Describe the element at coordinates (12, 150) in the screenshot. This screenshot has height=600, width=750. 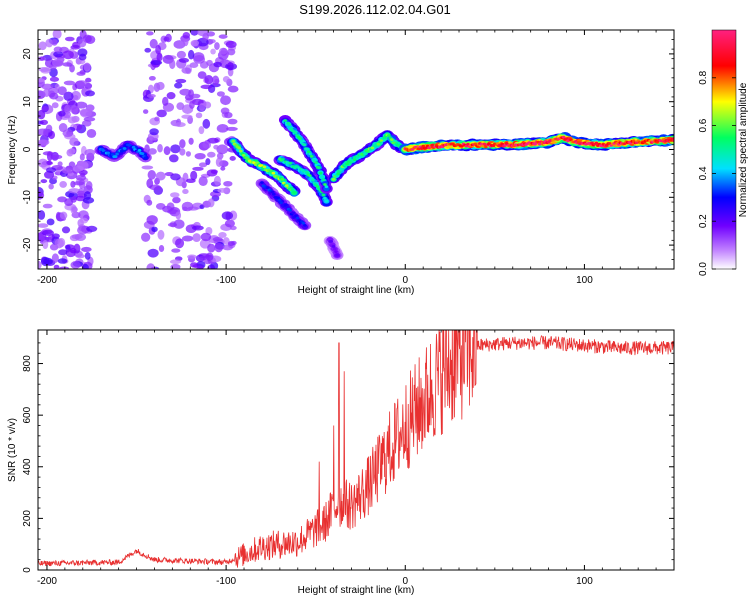
I see `top-y-axis-label: Frequency (Hz)` at that location.